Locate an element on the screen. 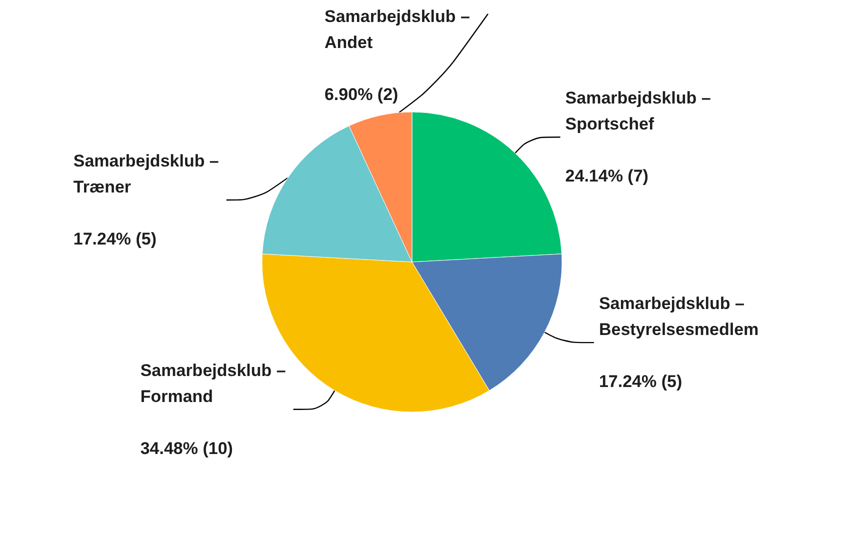 Image resolution: width=846 pixels, height=543 pixels. data-label: 24.14% (7) is located at coordinates (606, 176).